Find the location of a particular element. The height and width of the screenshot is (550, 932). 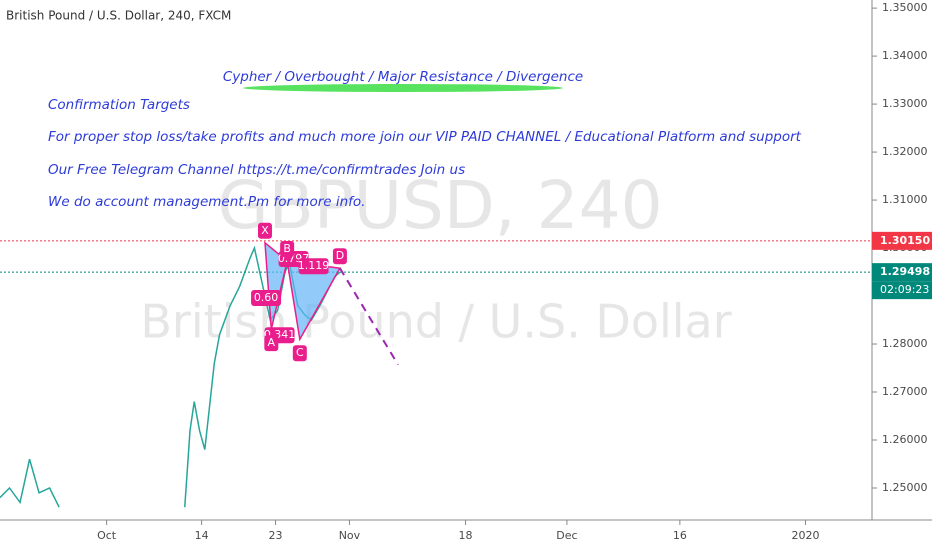

x-tick-label: 2020 is located at coordinates (805, 535).